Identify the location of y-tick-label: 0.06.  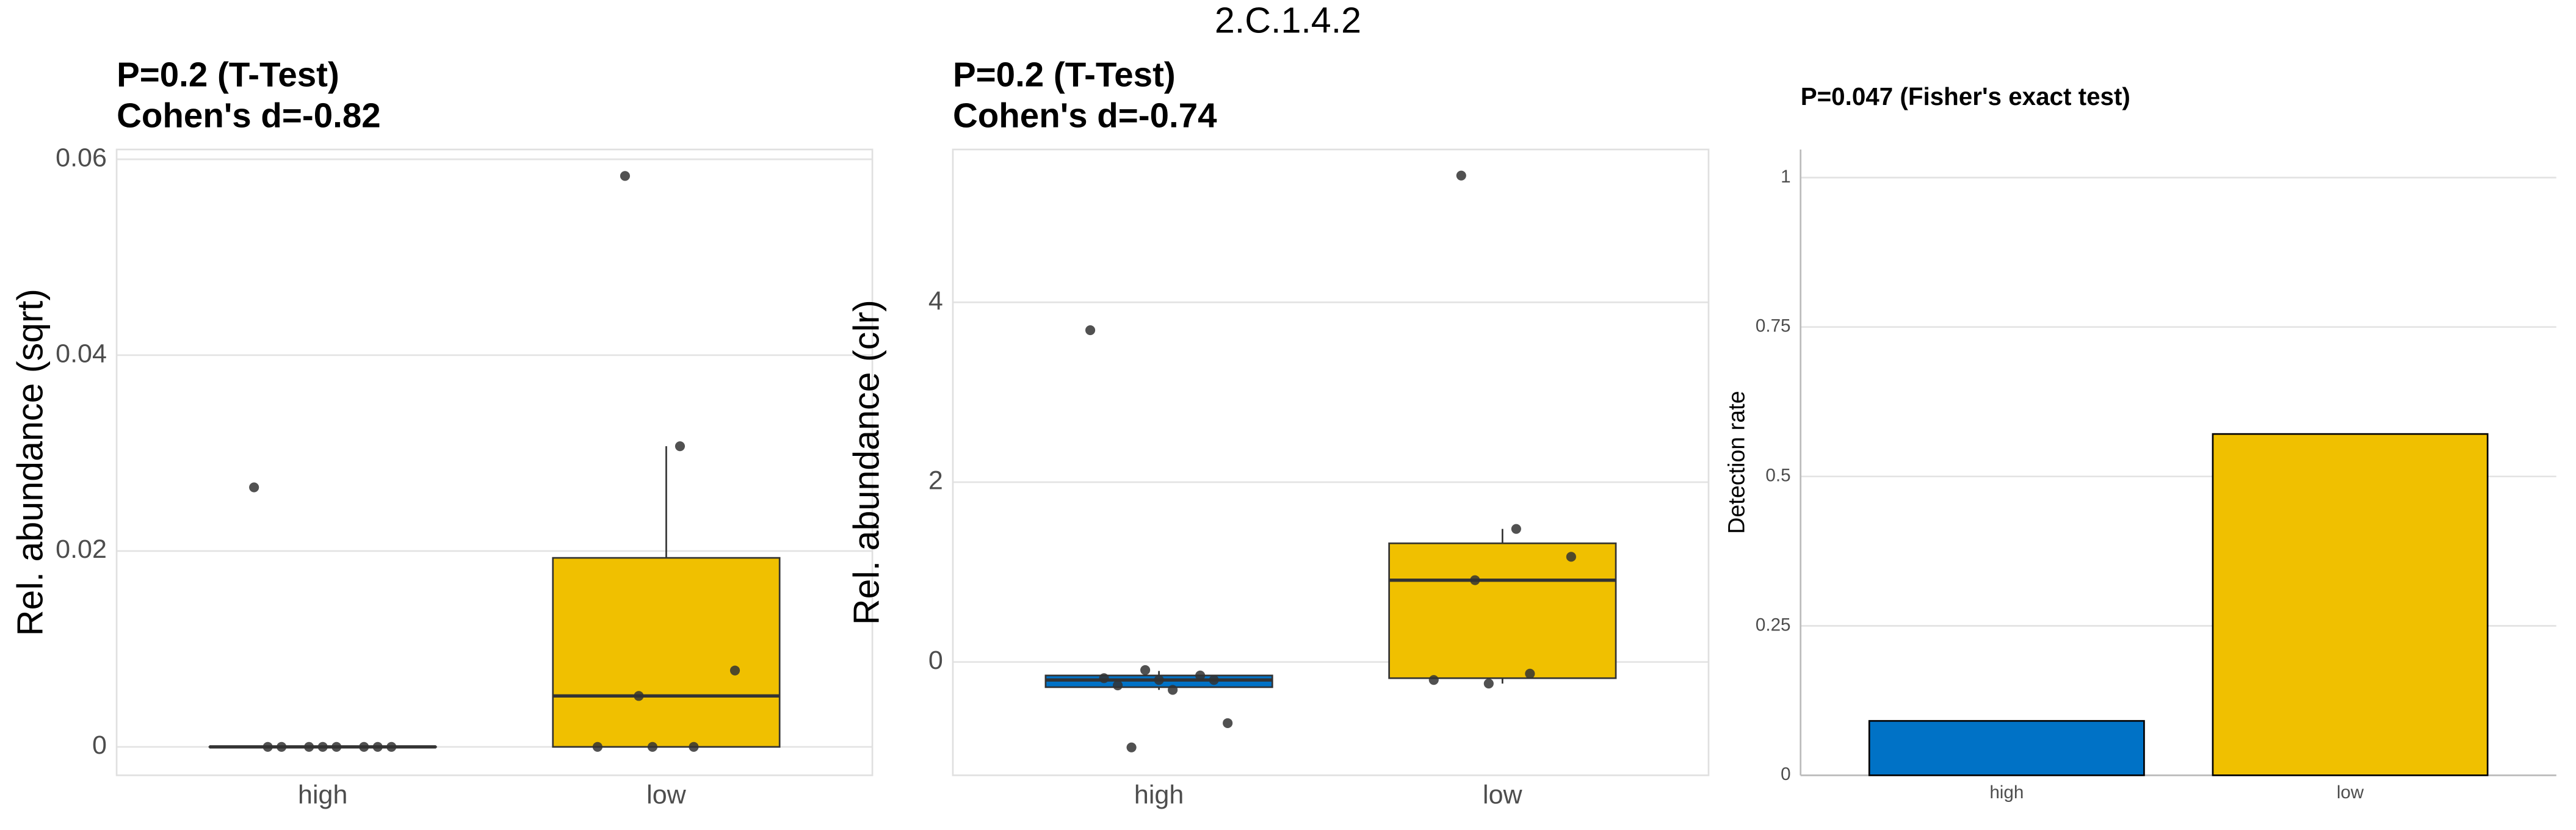
(81, 157).